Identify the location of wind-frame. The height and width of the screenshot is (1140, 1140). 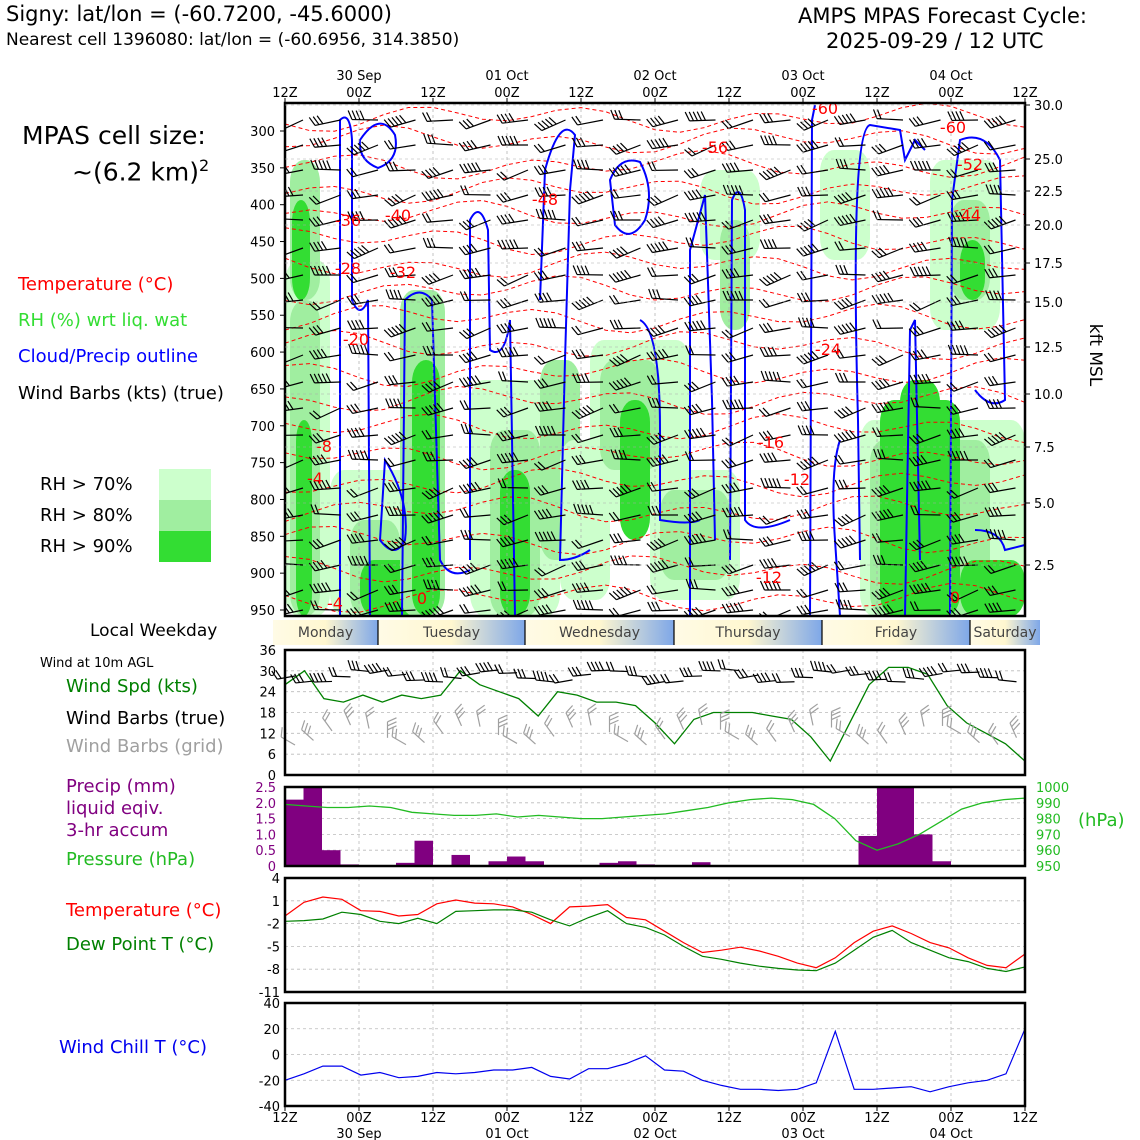
(655, 712).